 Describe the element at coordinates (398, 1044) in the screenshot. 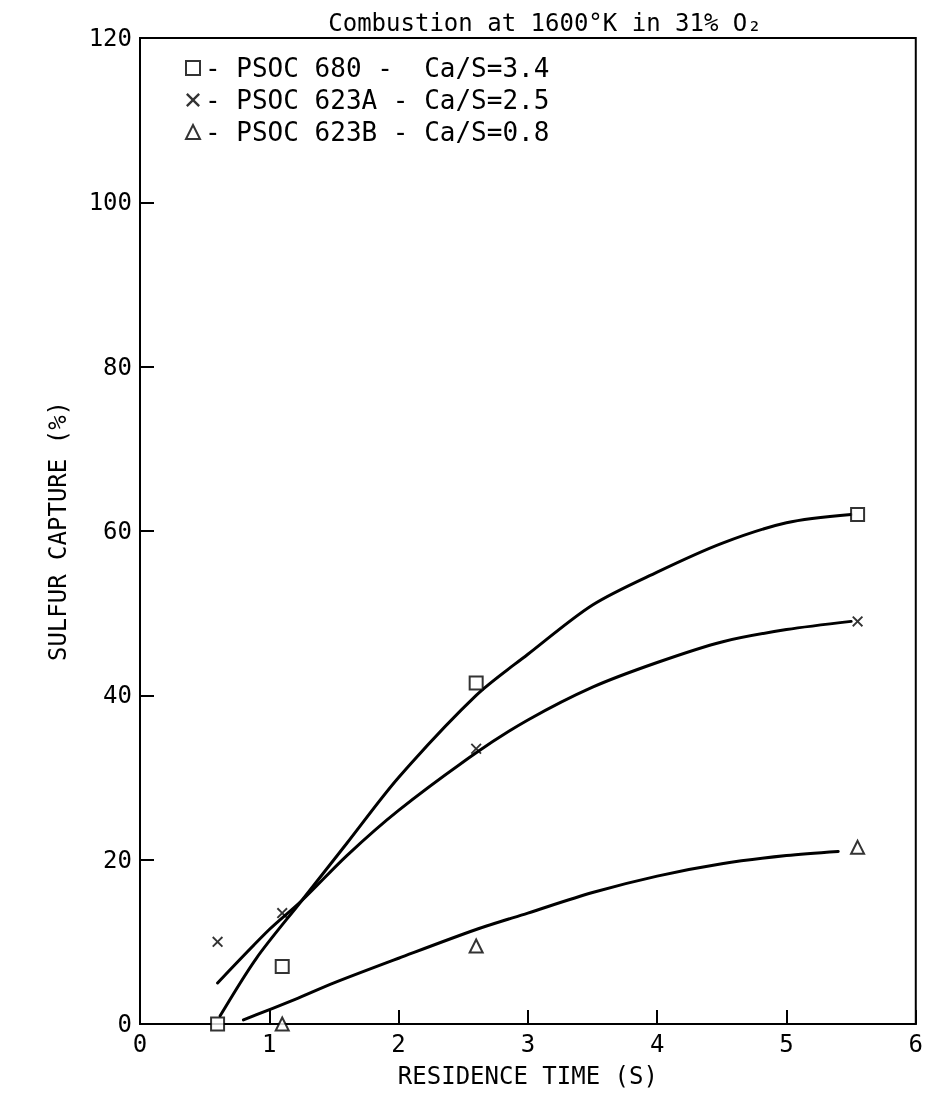

I see `x-tick-label: 2` at that location.